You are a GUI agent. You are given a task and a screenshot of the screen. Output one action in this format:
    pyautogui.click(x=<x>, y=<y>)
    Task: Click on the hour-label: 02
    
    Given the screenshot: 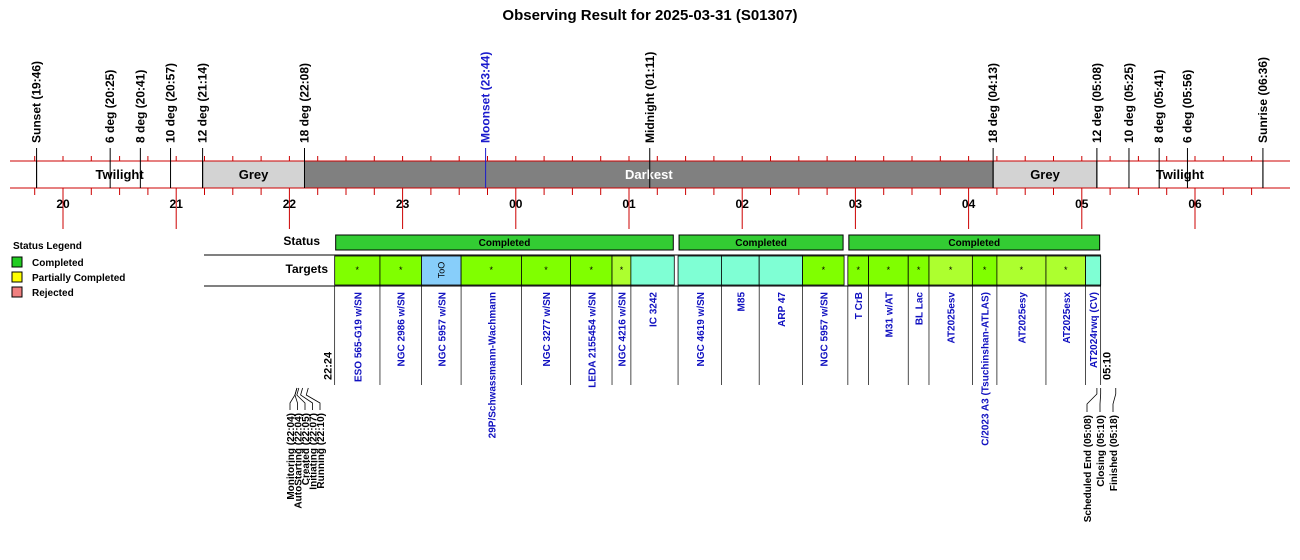 What is the action you would take?
    pyautogui.click(x=743, y=204)
    